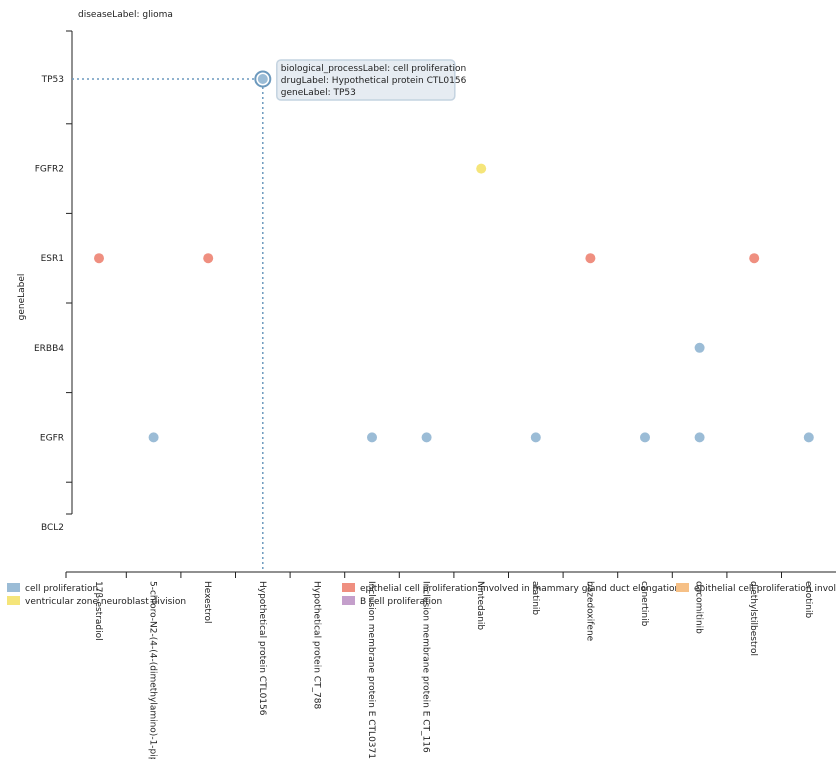 The height and width of the screenshot is (759, 836). I want to click on y-axis-title: geneLabel, so click(22, 297).